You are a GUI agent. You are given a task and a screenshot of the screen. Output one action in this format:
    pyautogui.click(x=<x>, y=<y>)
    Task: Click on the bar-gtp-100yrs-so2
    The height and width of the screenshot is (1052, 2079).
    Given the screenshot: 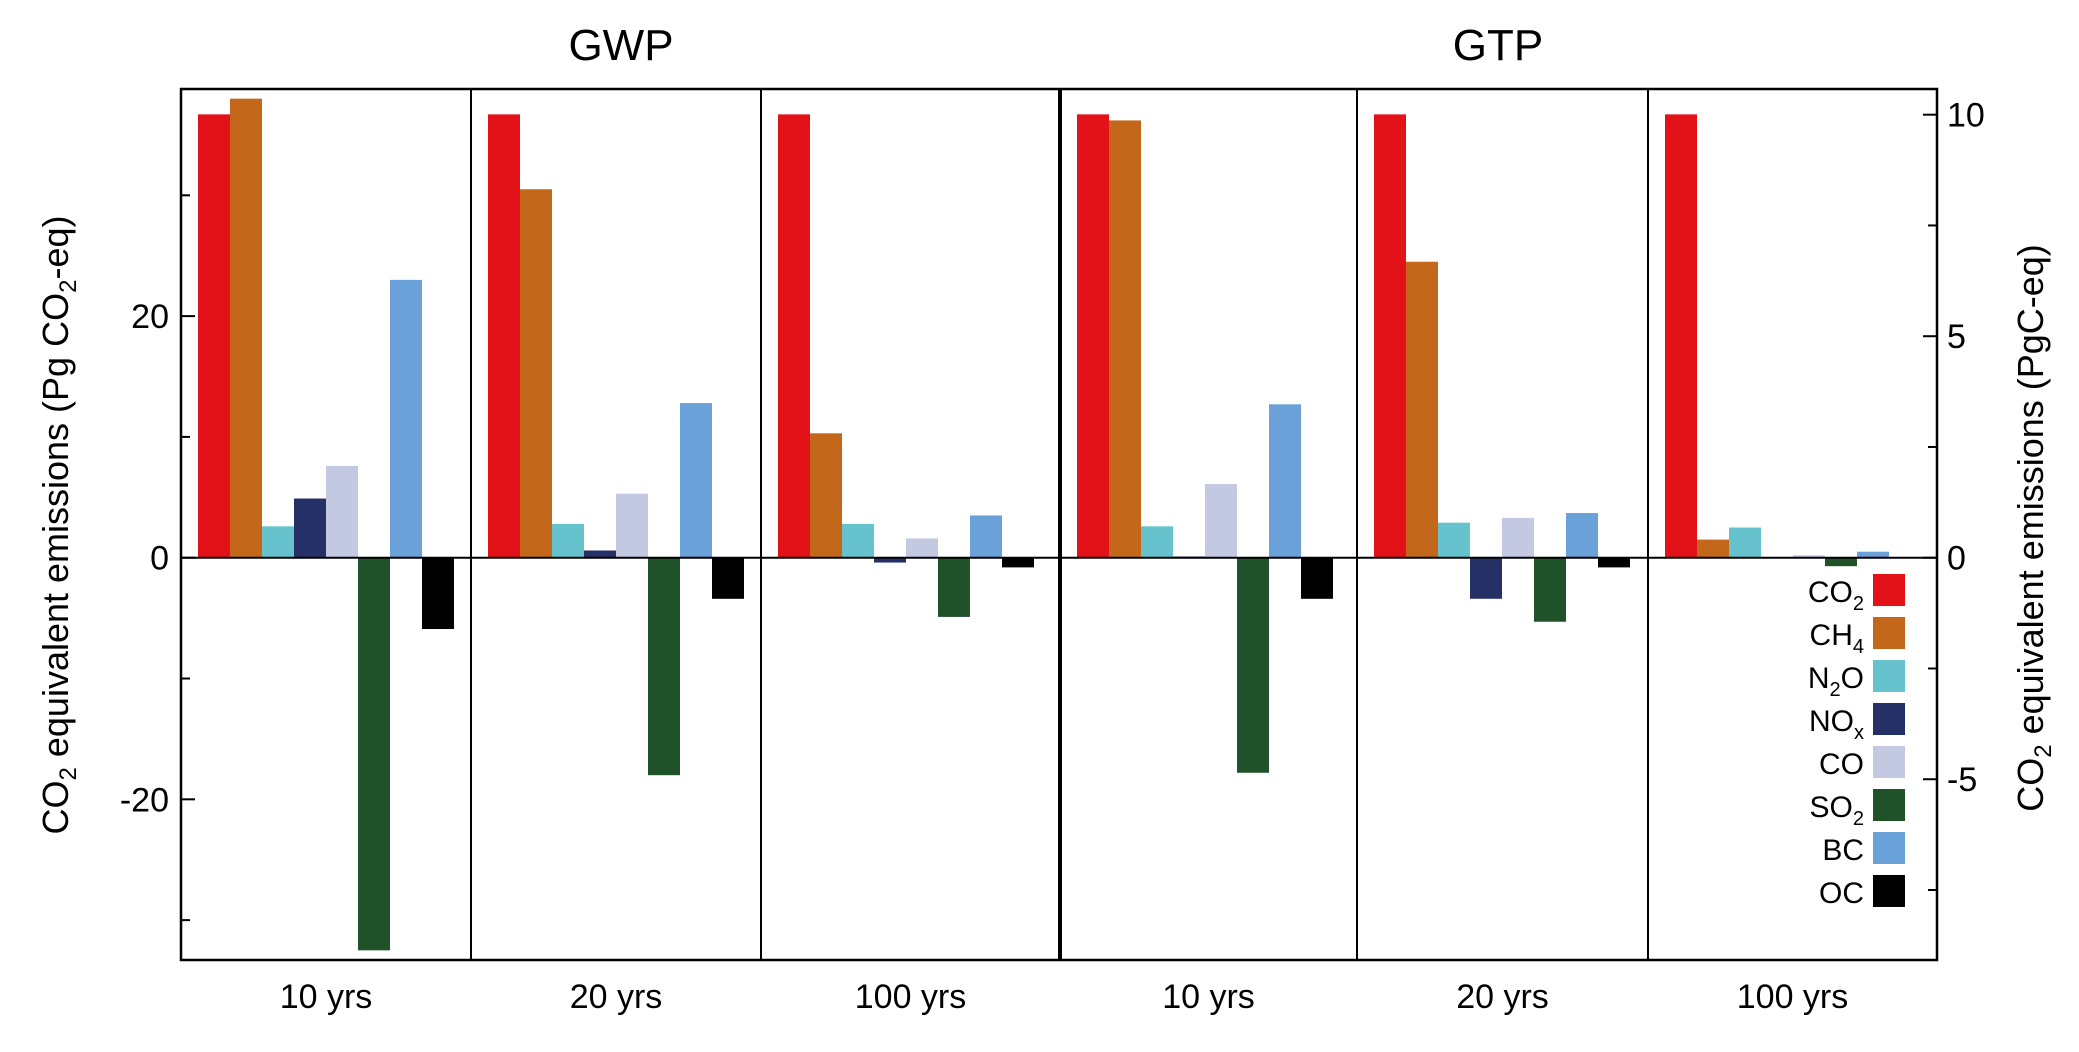 What is the action you would take?
    pyautogui.click(x=1841, y=562)
    